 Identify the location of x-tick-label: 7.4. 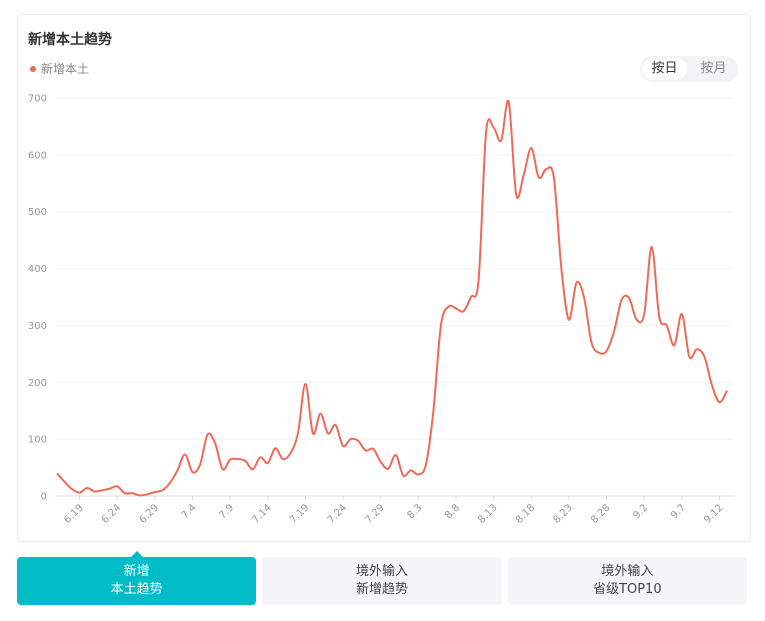
(189, 511).